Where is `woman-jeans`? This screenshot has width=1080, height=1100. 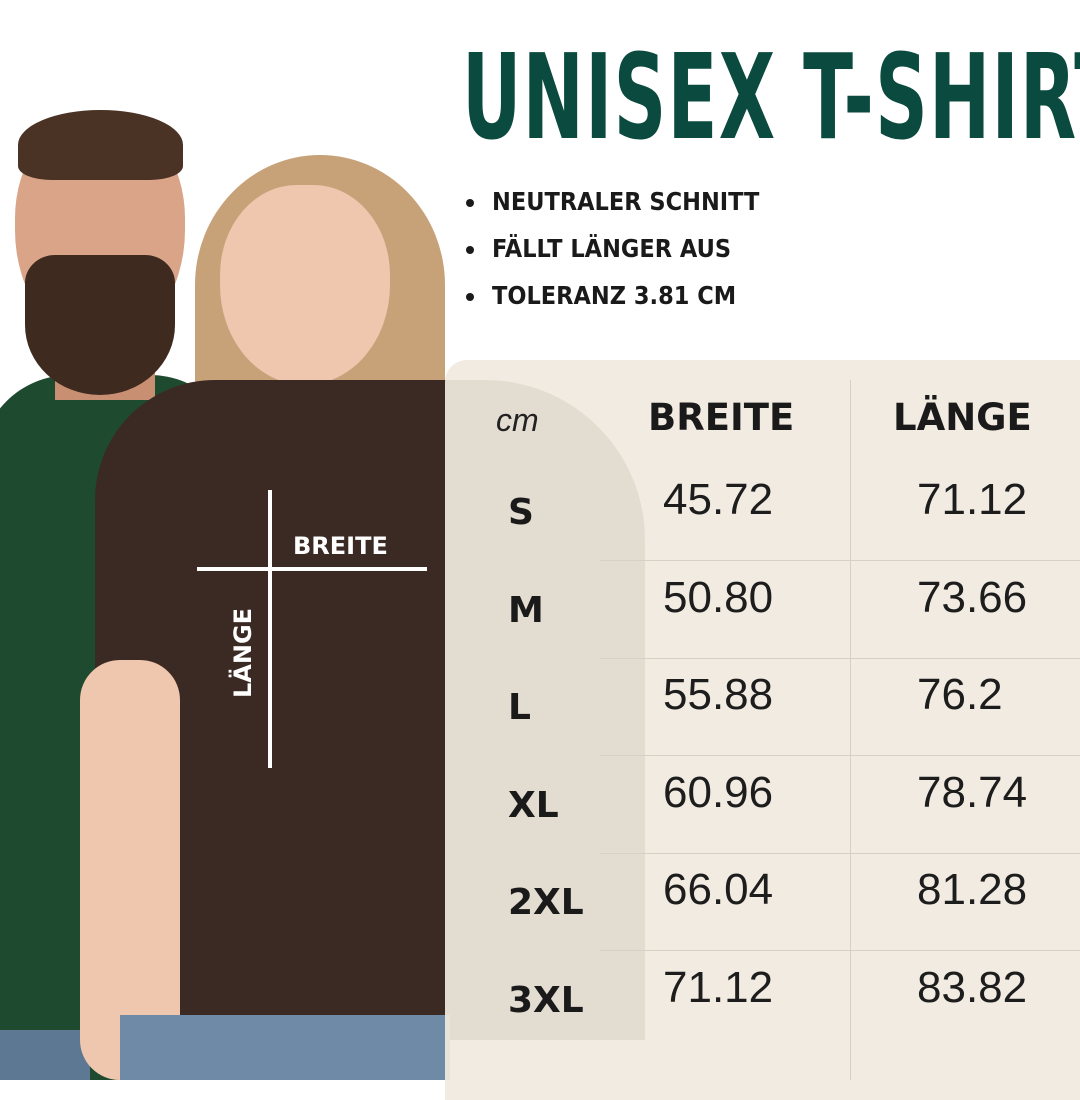 woman-jeans is located at coordinates (285, 1047).